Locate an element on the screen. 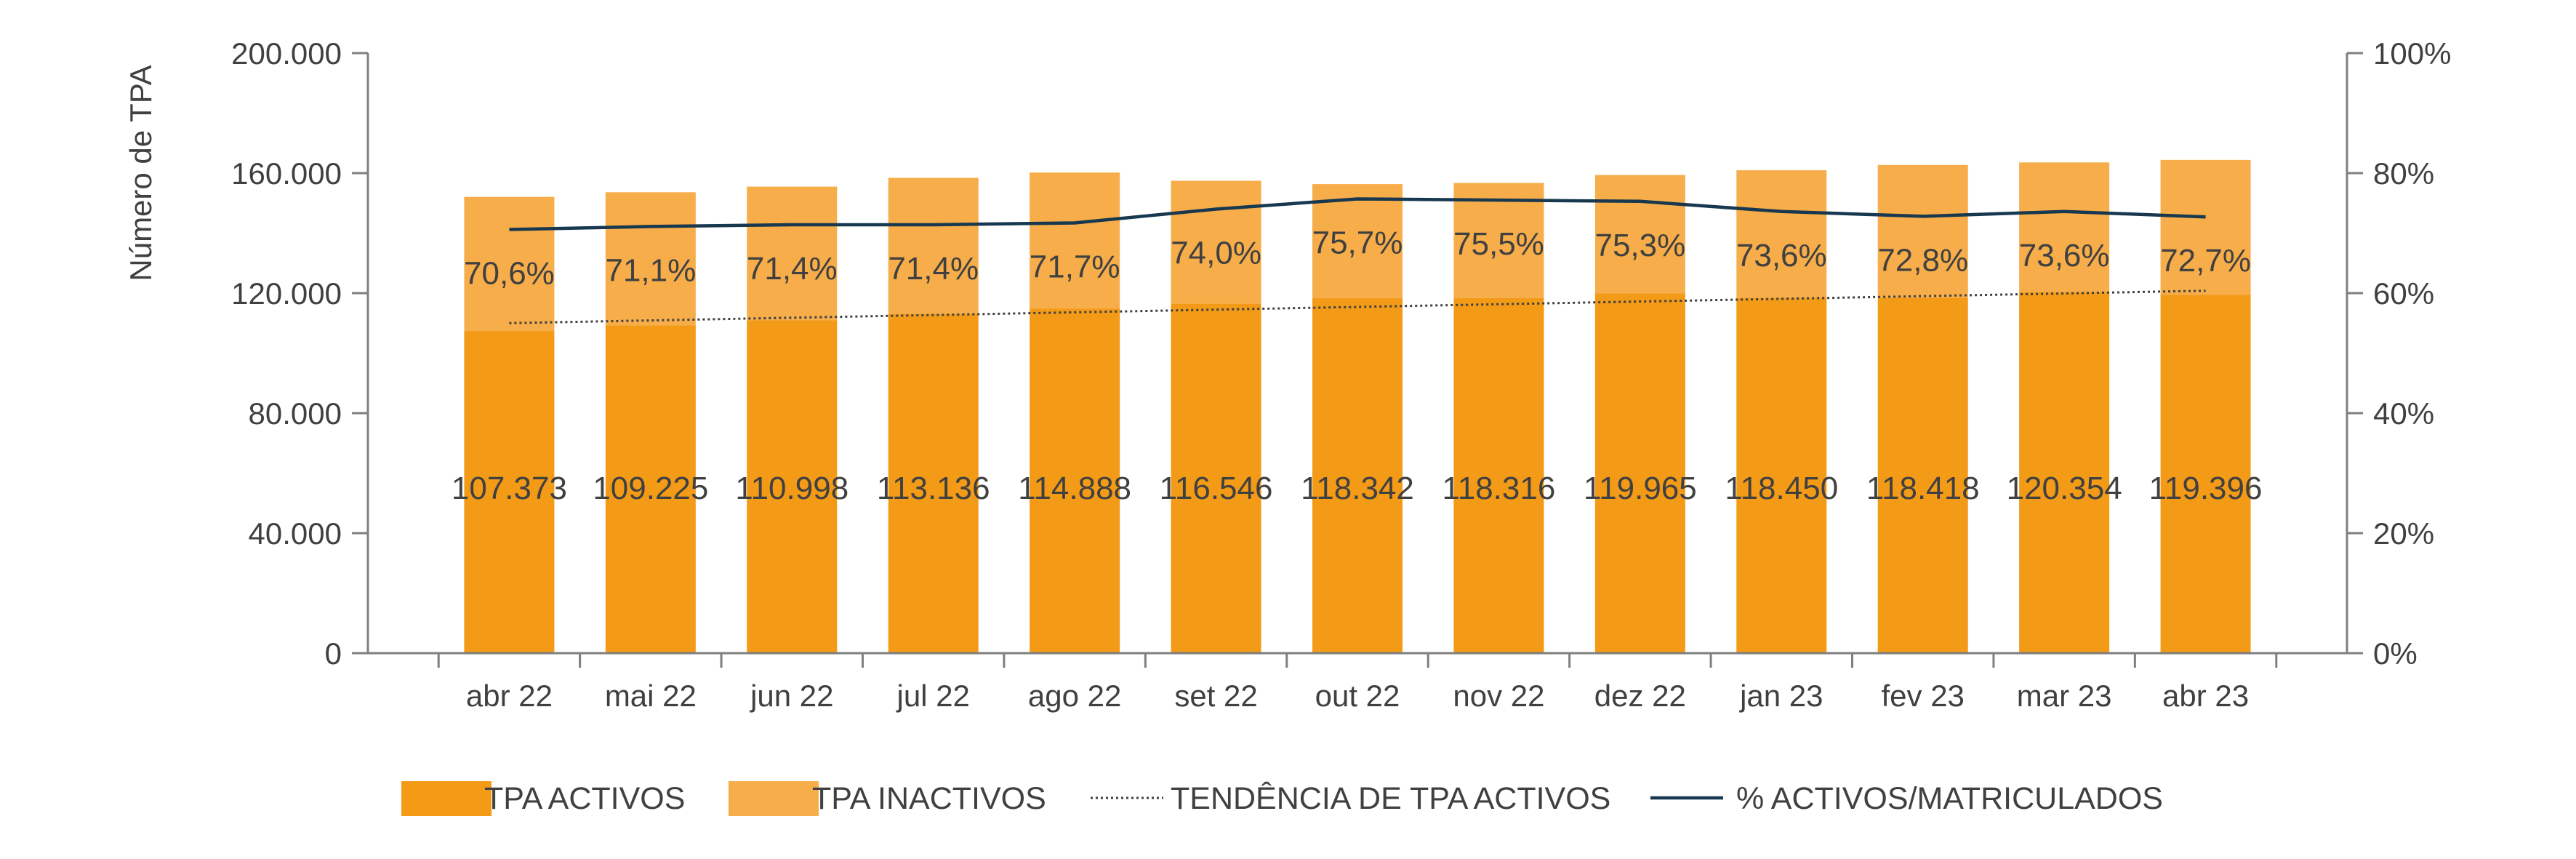  x-tick-label: mar 23 is located at coordinates (2064, 696).